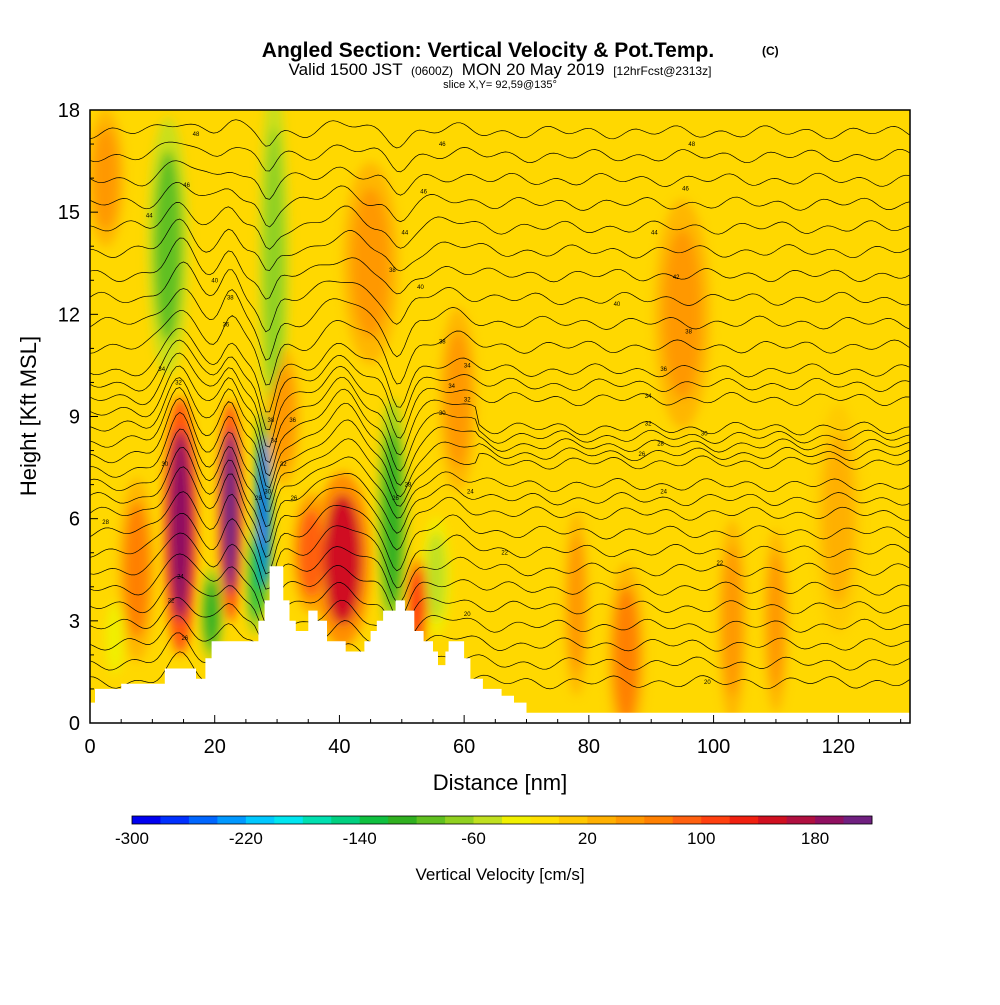 The height and width of the screenshot is (1005, 1000). I want to click on x-tick-label: 40, so click(339, 747).